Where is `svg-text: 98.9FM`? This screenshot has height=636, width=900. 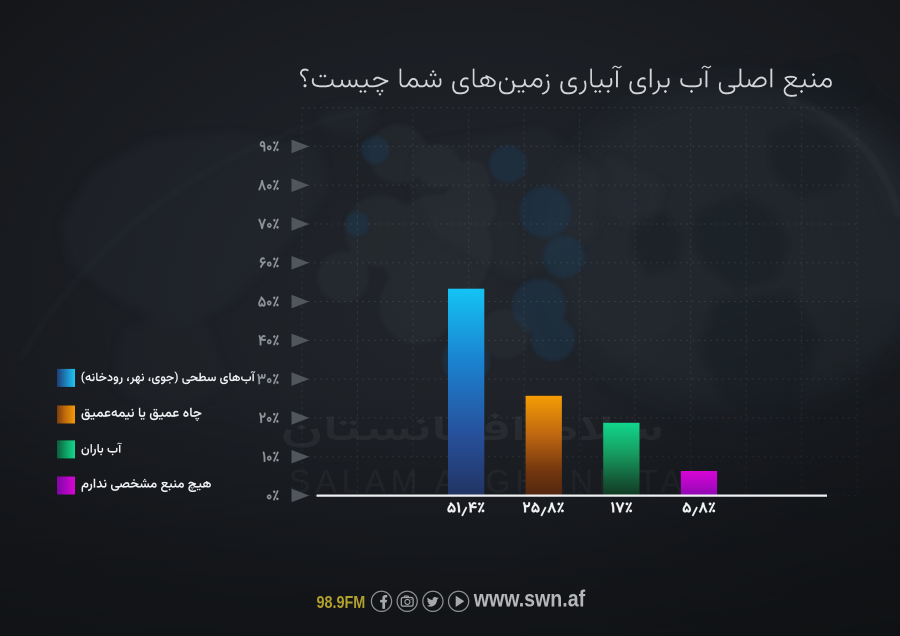 svg-text: 98.9FM is located at coordinates (341, 603).